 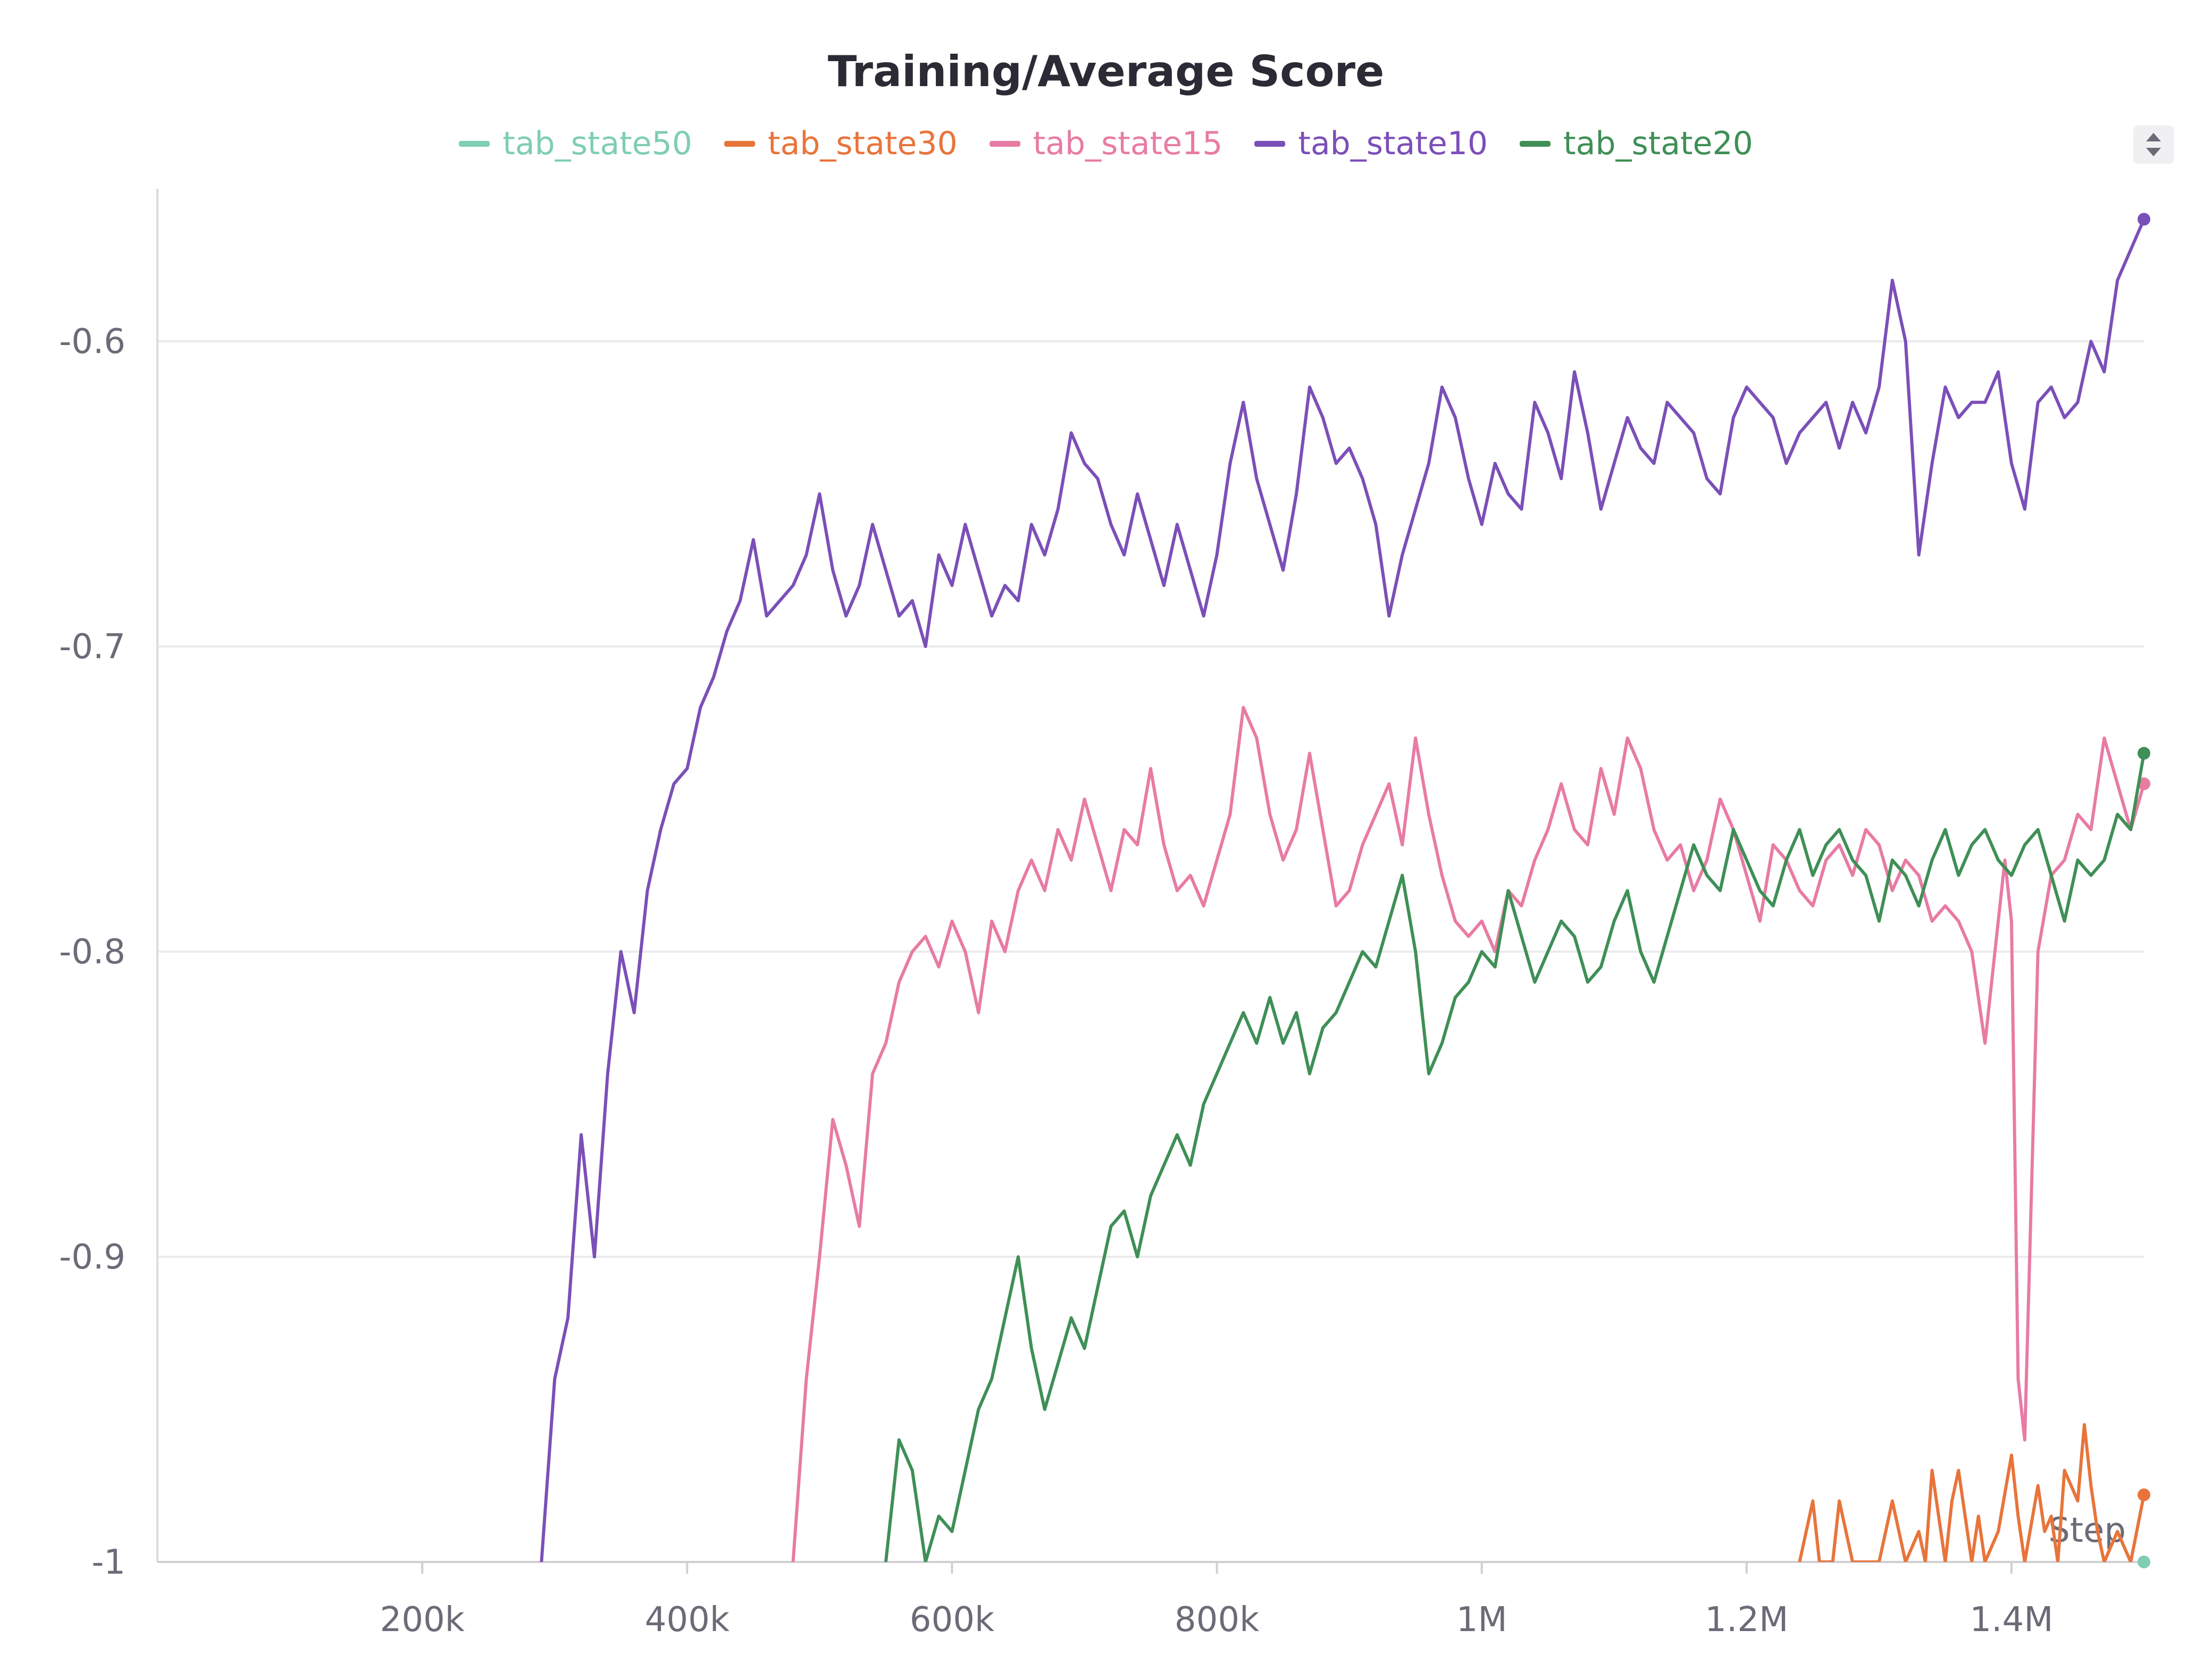 I want to click on y-tick-label: -0.7, so click(x=92, y=647).